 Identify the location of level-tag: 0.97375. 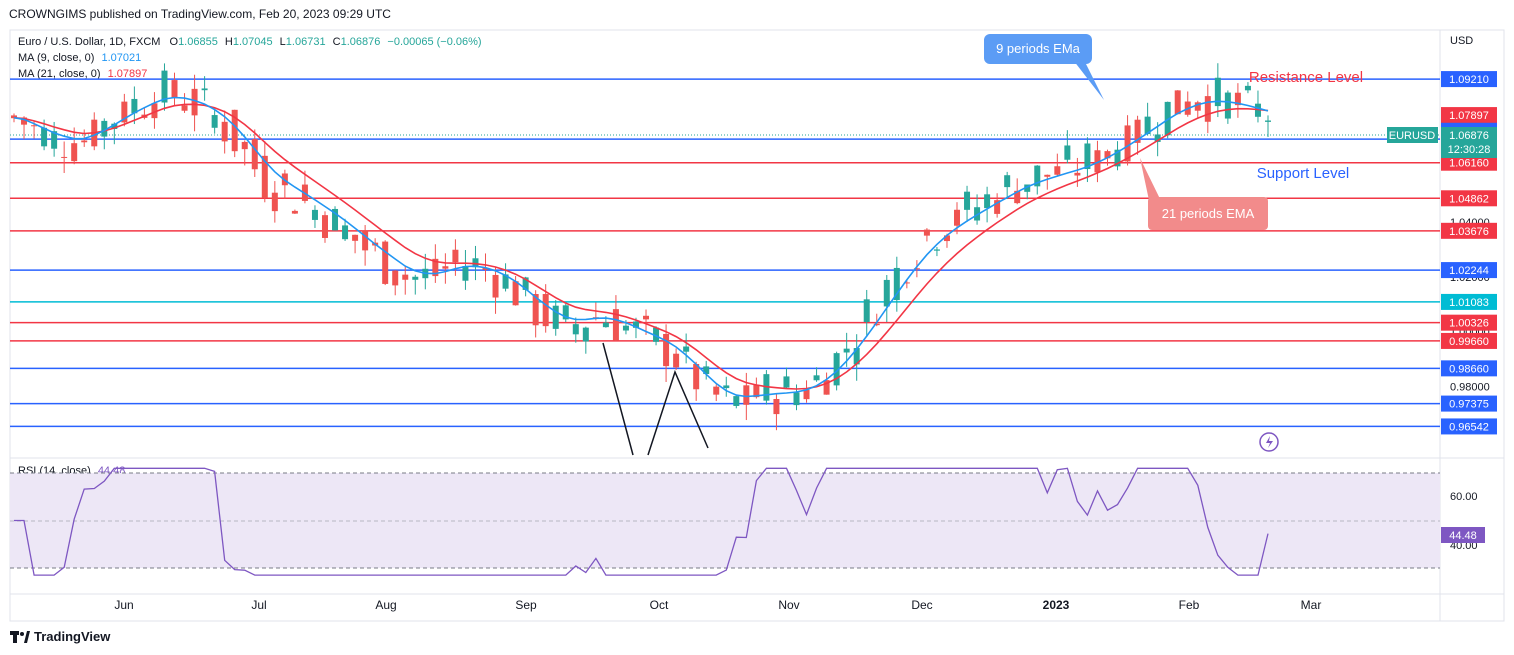
(1469, 405).